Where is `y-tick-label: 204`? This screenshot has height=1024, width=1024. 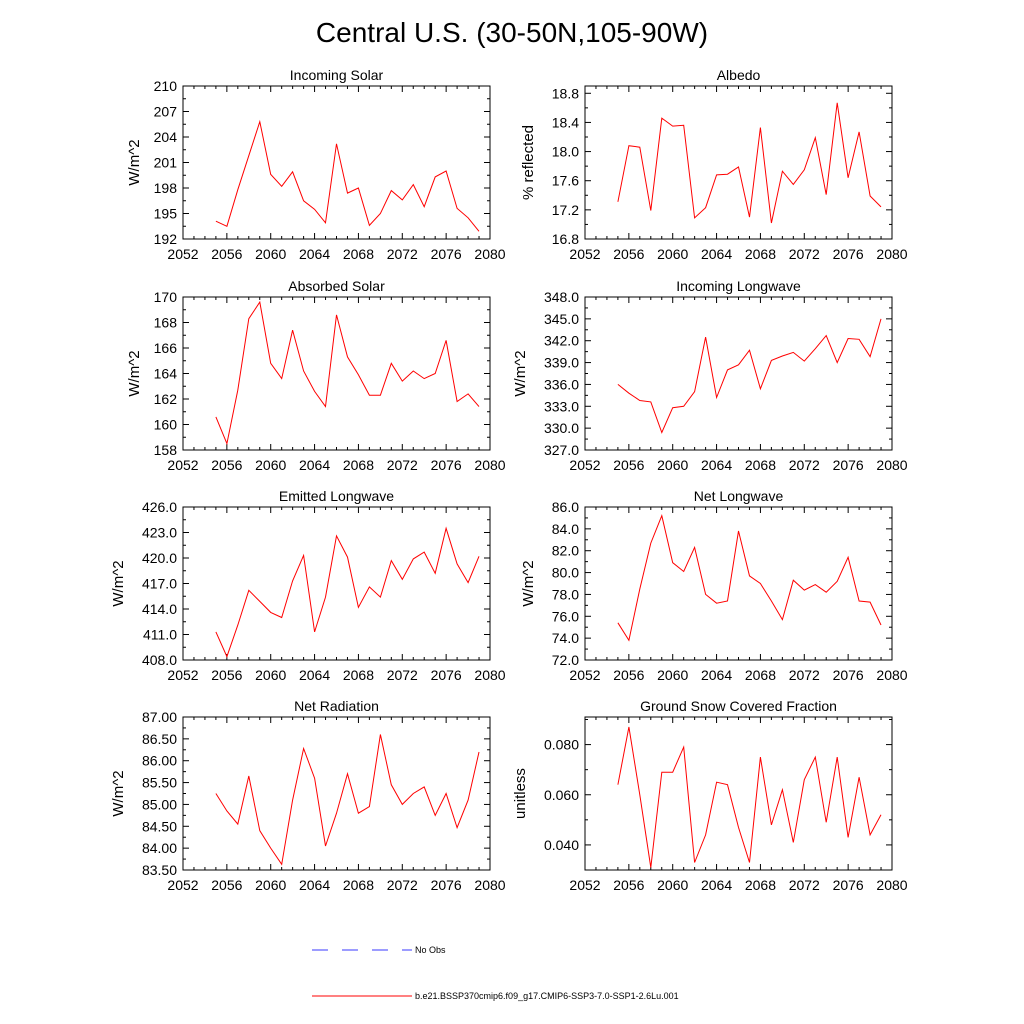
y-tick-label: 204 is located at coordinates (166, 137).